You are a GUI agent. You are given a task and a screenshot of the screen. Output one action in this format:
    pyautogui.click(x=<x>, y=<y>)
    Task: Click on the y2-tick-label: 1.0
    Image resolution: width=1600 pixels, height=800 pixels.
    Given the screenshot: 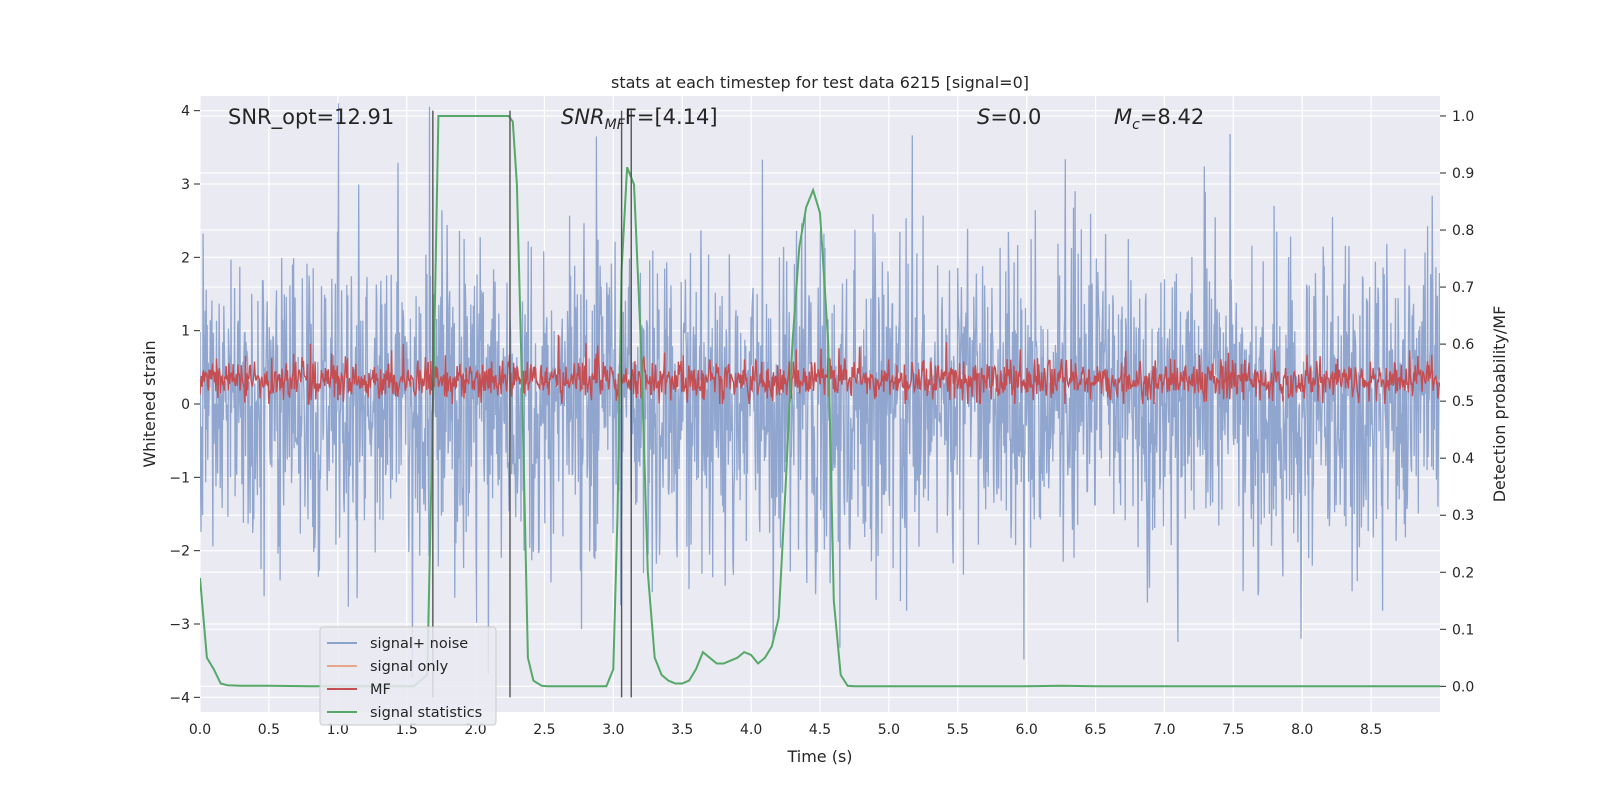 What is the action you would take?
    pyautogui.click(x=1463, y=117)
    